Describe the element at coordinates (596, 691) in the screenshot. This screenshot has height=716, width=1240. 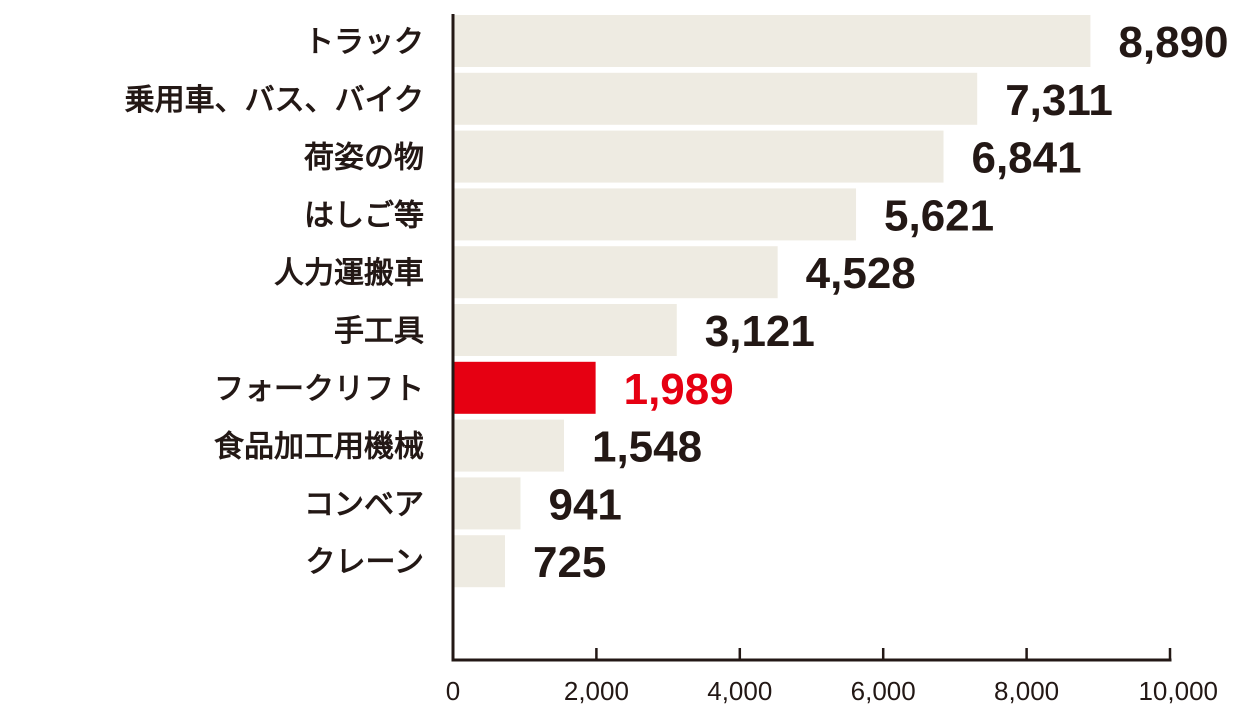
I see `x-tick-label-1: 2,000` at that location.